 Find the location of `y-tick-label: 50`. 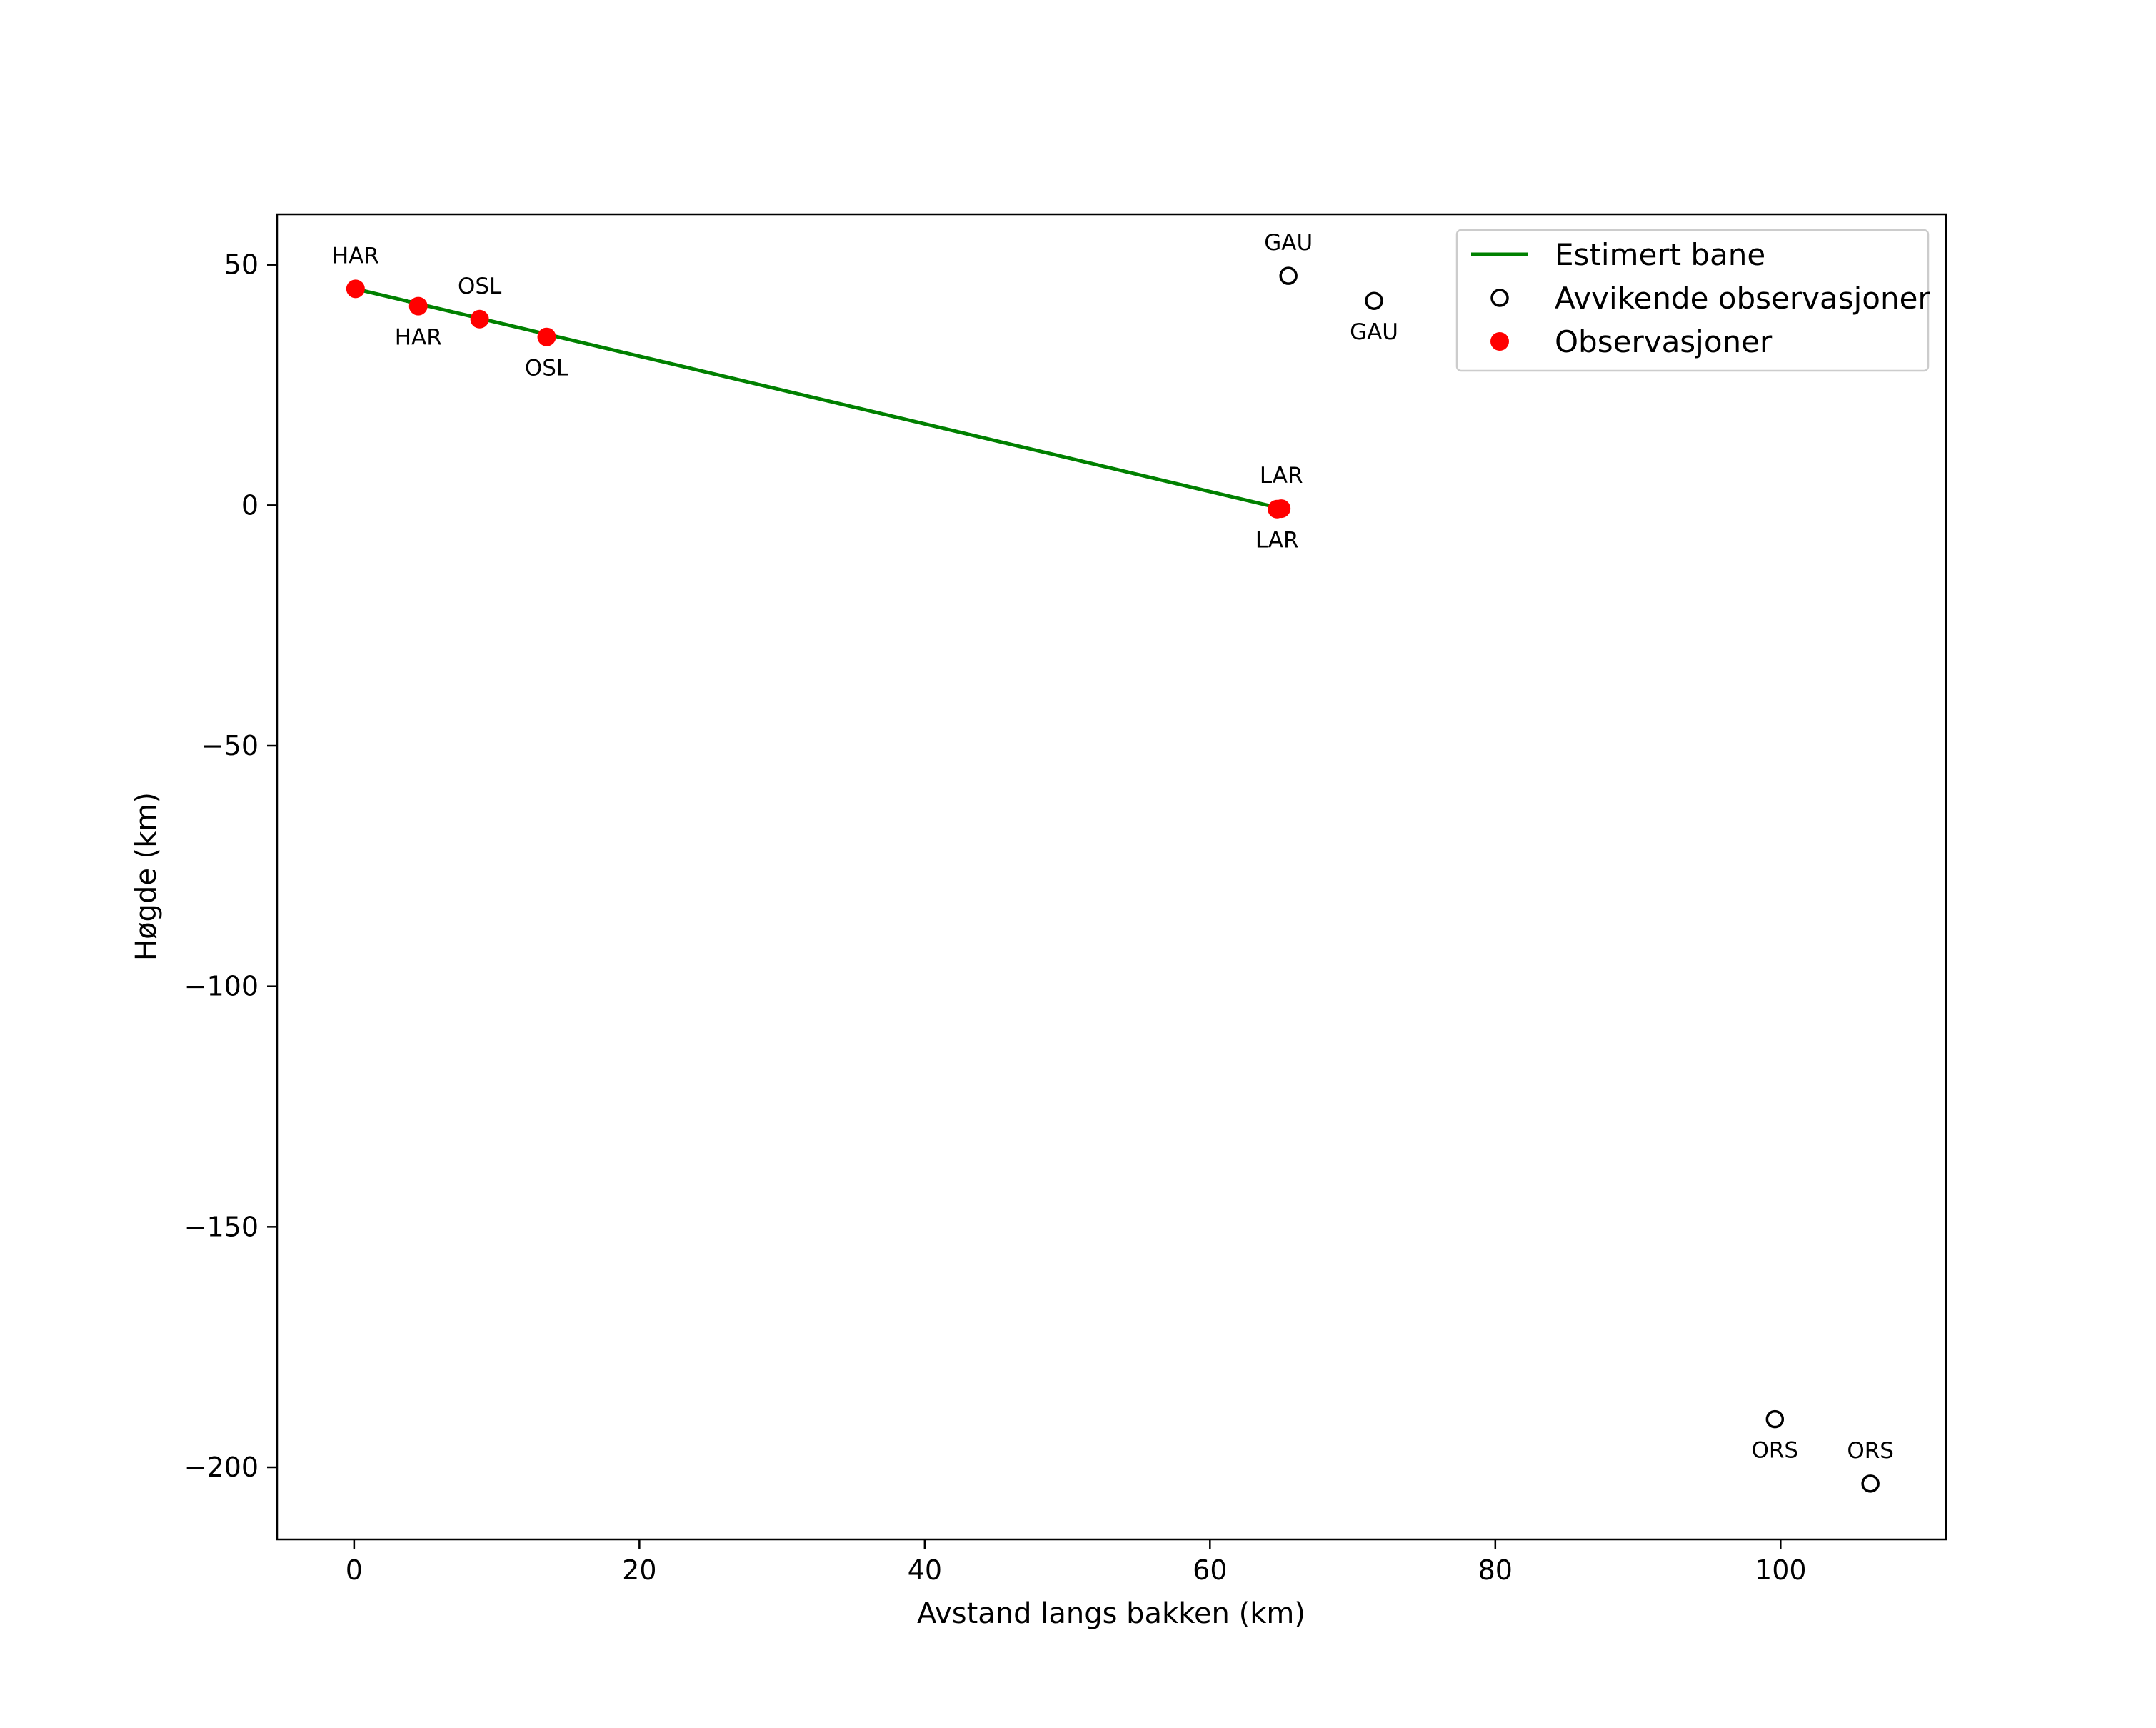

y-tick-label: 50 is located at coordinates (242, 265).